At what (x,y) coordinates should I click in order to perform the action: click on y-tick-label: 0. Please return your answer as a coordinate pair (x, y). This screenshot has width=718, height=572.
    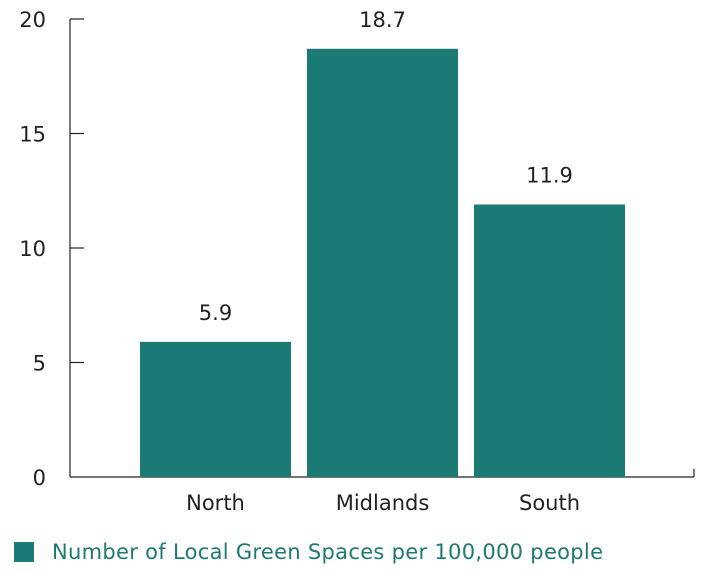
    Looking at the image, I should click on (39, 478).